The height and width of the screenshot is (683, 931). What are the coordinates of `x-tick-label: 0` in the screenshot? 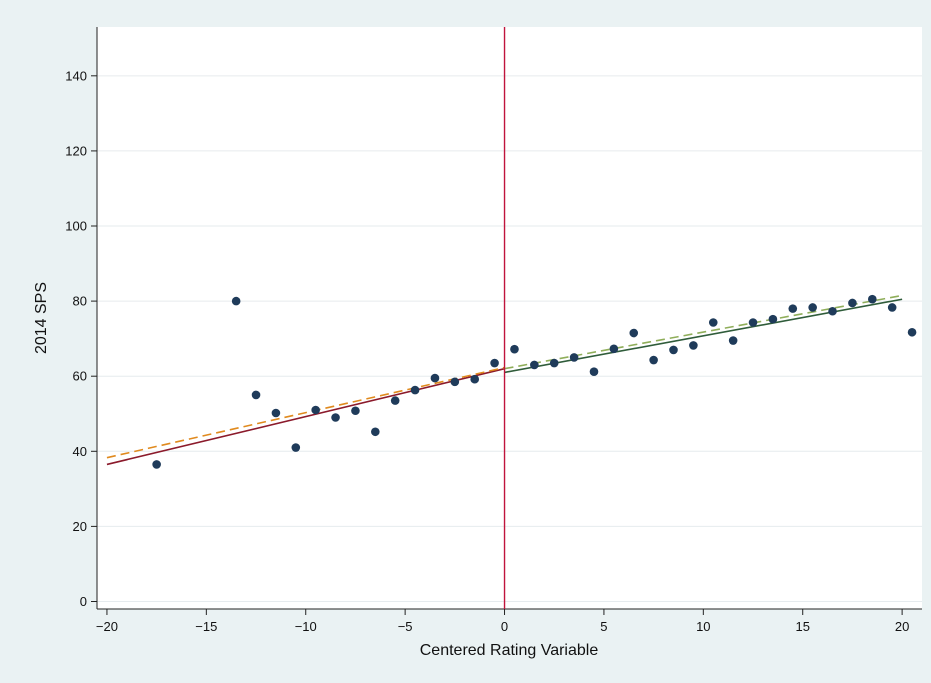 It's located at (504, 626).